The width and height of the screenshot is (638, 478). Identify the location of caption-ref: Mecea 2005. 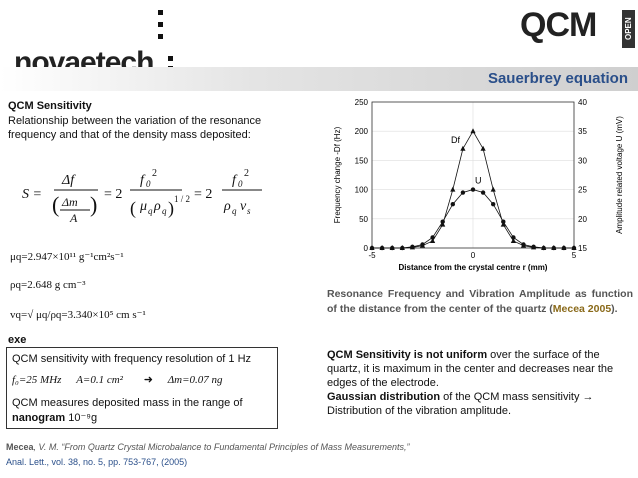
(582, 309).